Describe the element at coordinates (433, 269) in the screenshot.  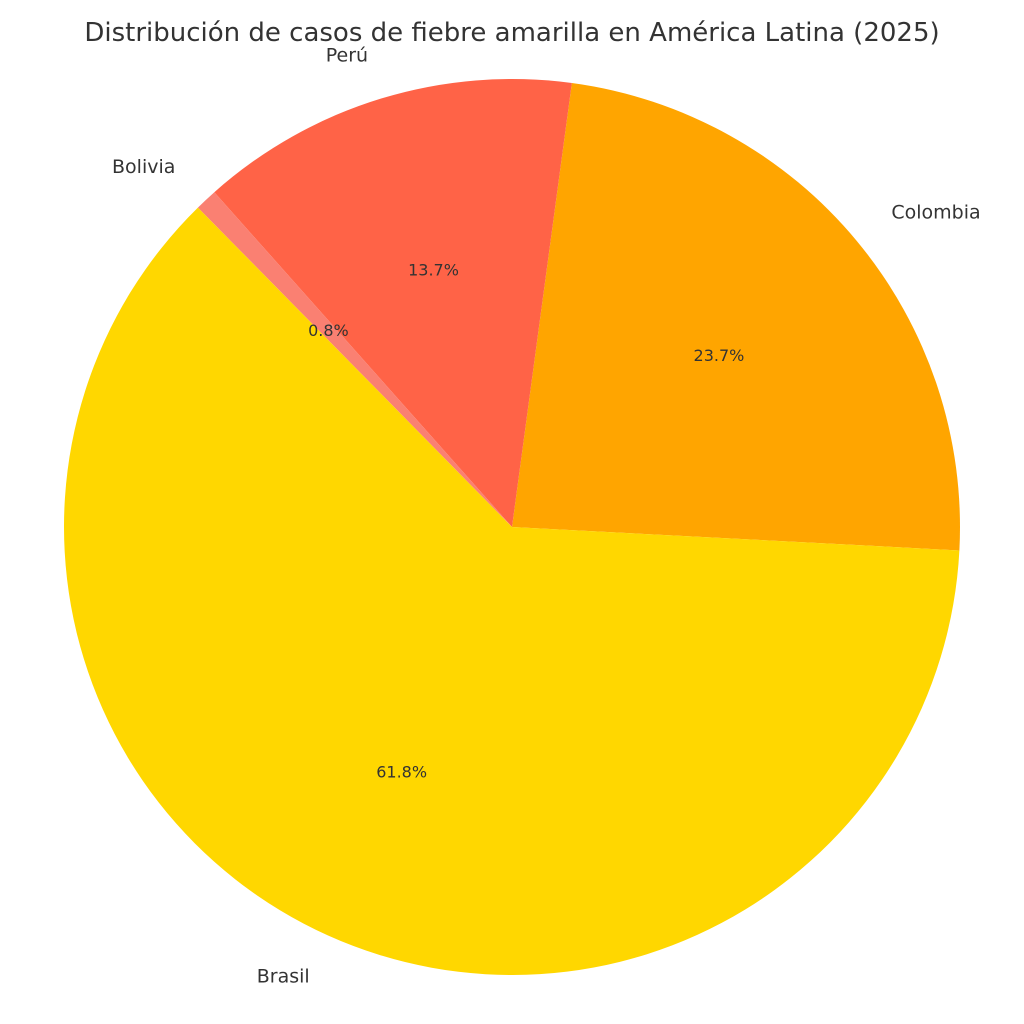
I see `pie-value-label: 13.7%` at that location.